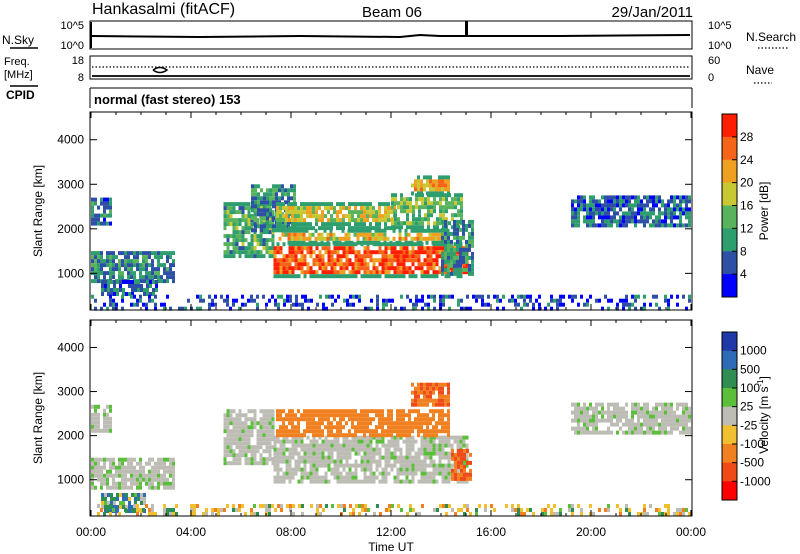 The width and height of the screenshot is (800, 554). Describe the element at coordinates (70, 229) in the screenshot. I see `y-tick-label: 2000` at that location.